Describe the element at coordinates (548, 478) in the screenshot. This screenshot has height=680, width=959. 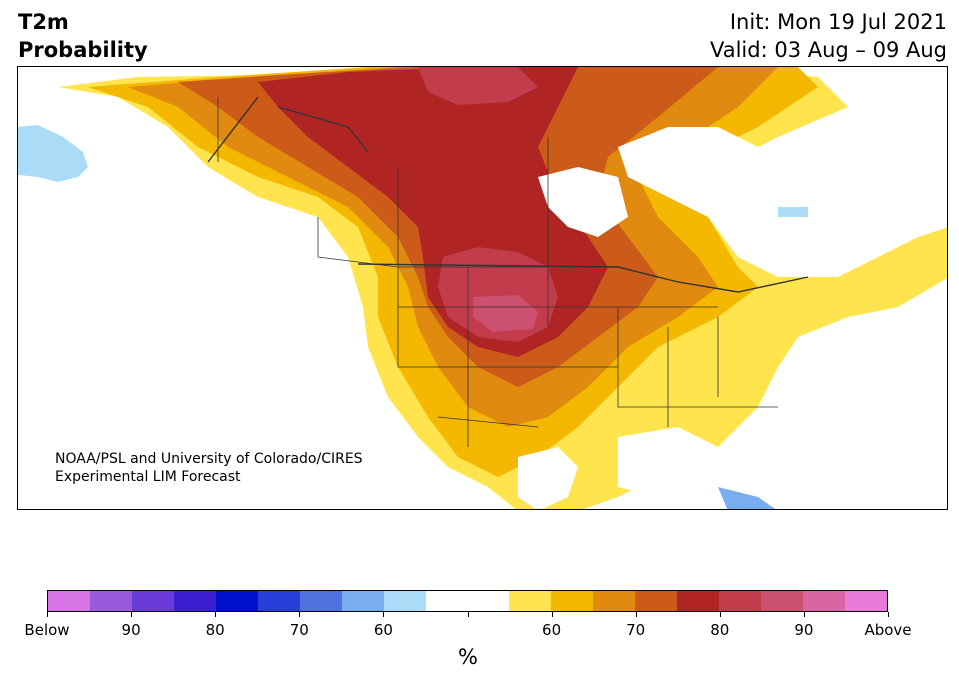
I see `mexico-white` at that location.